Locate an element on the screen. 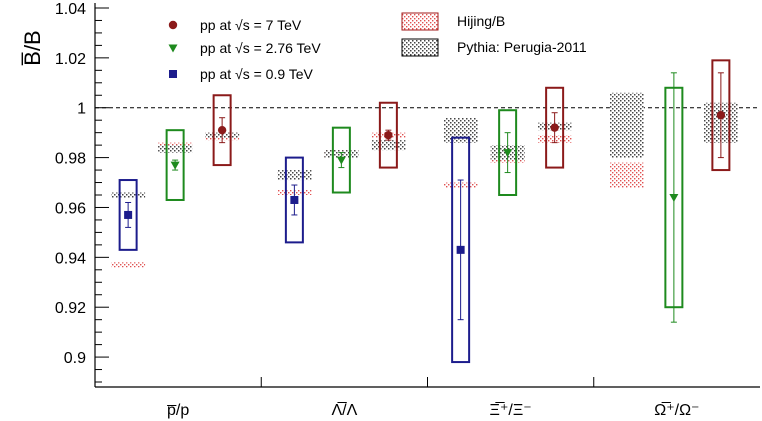  category-label: Ξ̅⁺/Ξ⁻ is located at coordinates (511, 410).